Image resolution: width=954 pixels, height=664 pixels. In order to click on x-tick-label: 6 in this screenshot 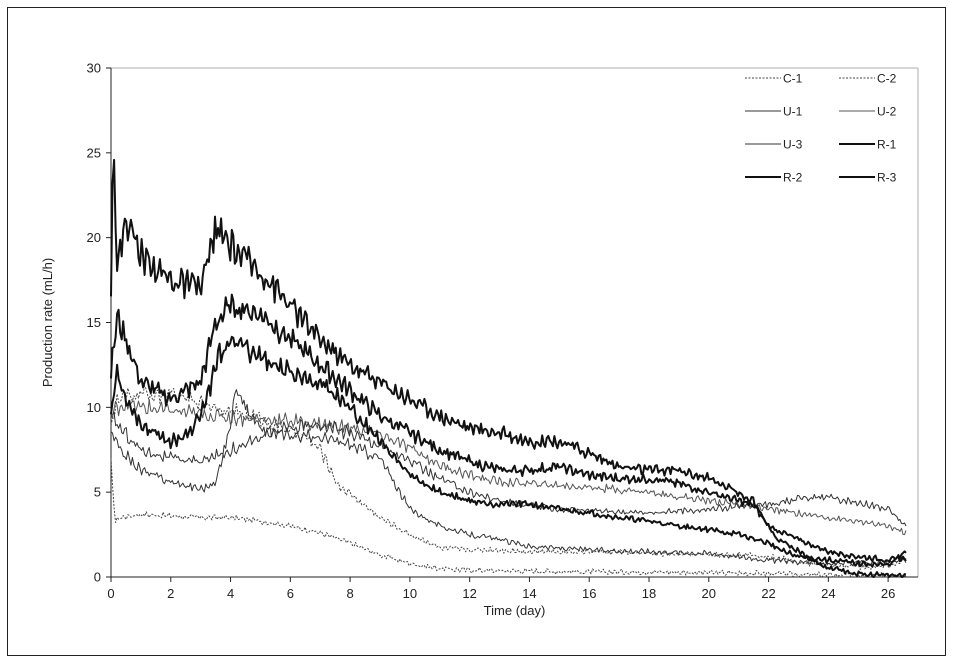, I will do `click(290, 593)`.